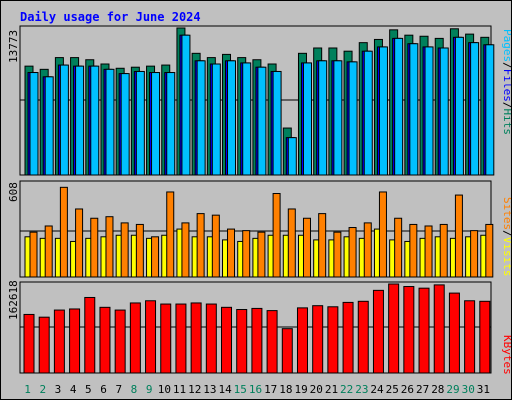 This screenshot has width=512, height=403. What do you see at coordinates (110, 17) in the screenshot?
I see `chart-title: Daily usage for June 2024` at bounding box center [110, 17].